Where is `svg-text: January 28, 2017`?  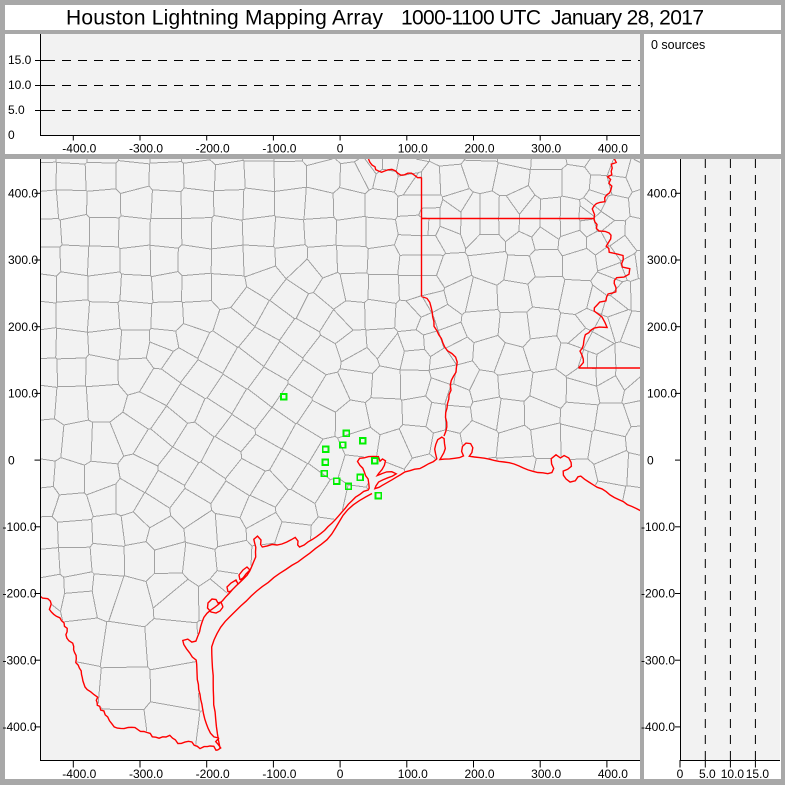
svg-text: January 28, 2017 is located at coordinates (627, 18).